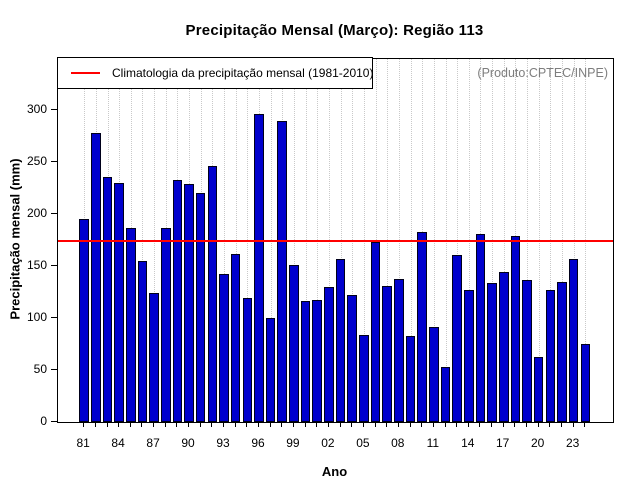  I want to click on bar-2011, so click(433, 374).